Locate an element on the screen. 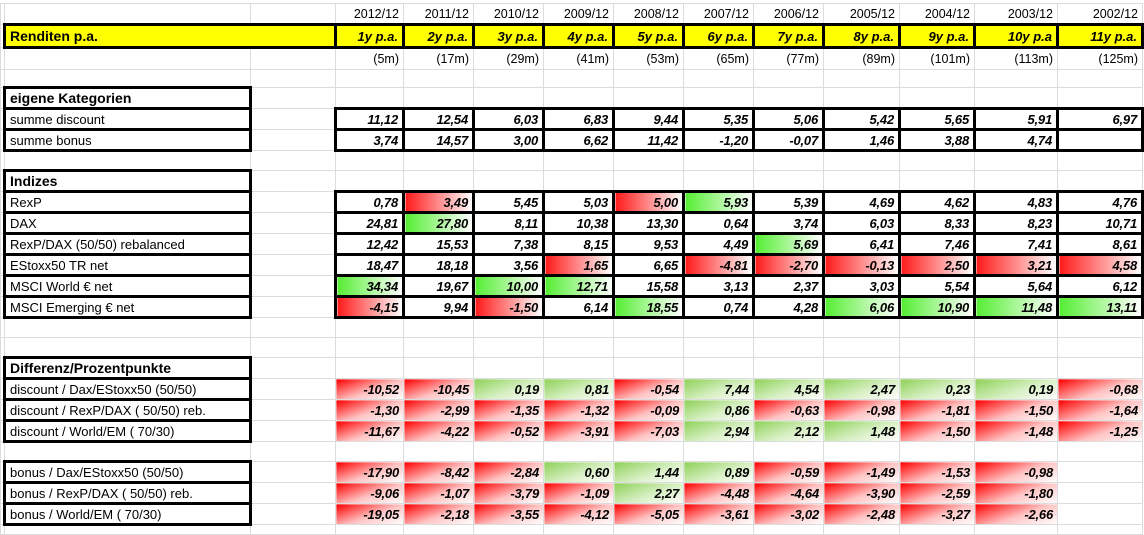 The width and height of the screenshot is (1144, 535). value-cell: -2,84 is located at coordinates (508, 472).